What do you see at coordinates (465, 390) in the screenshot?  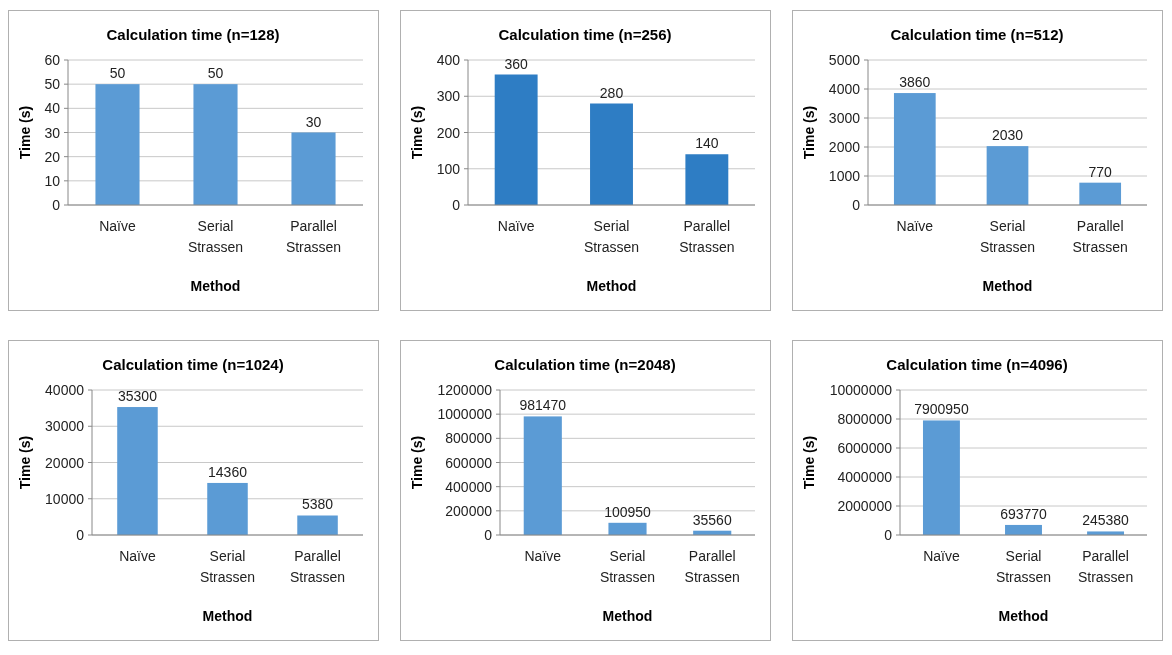 I see `y-tick-label: 1200000` at bounding box center [465, 390].